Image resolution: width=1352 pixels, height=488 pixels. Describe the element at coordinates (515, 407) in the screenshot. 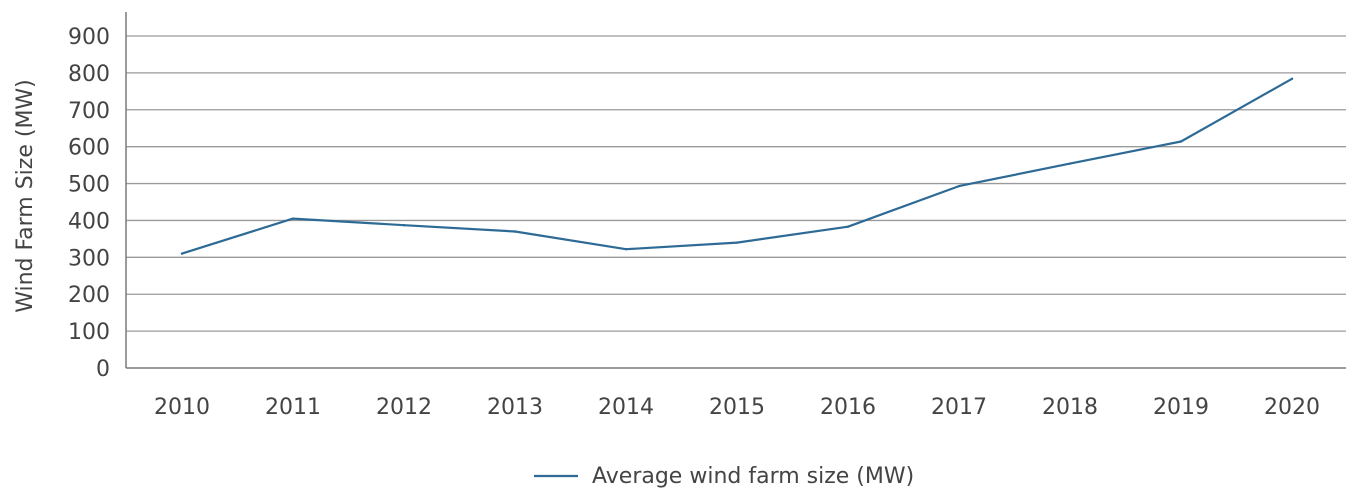

I see `x-tick-label-2013: 2013` at that location.